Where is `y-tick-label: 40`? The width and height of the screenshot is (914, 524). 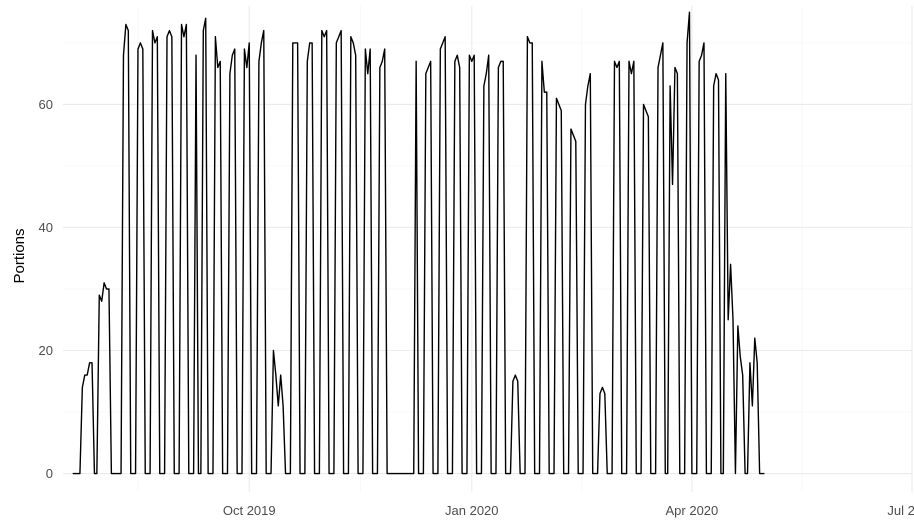
y-tick-label: 40 is located at coordinates (46, 227).